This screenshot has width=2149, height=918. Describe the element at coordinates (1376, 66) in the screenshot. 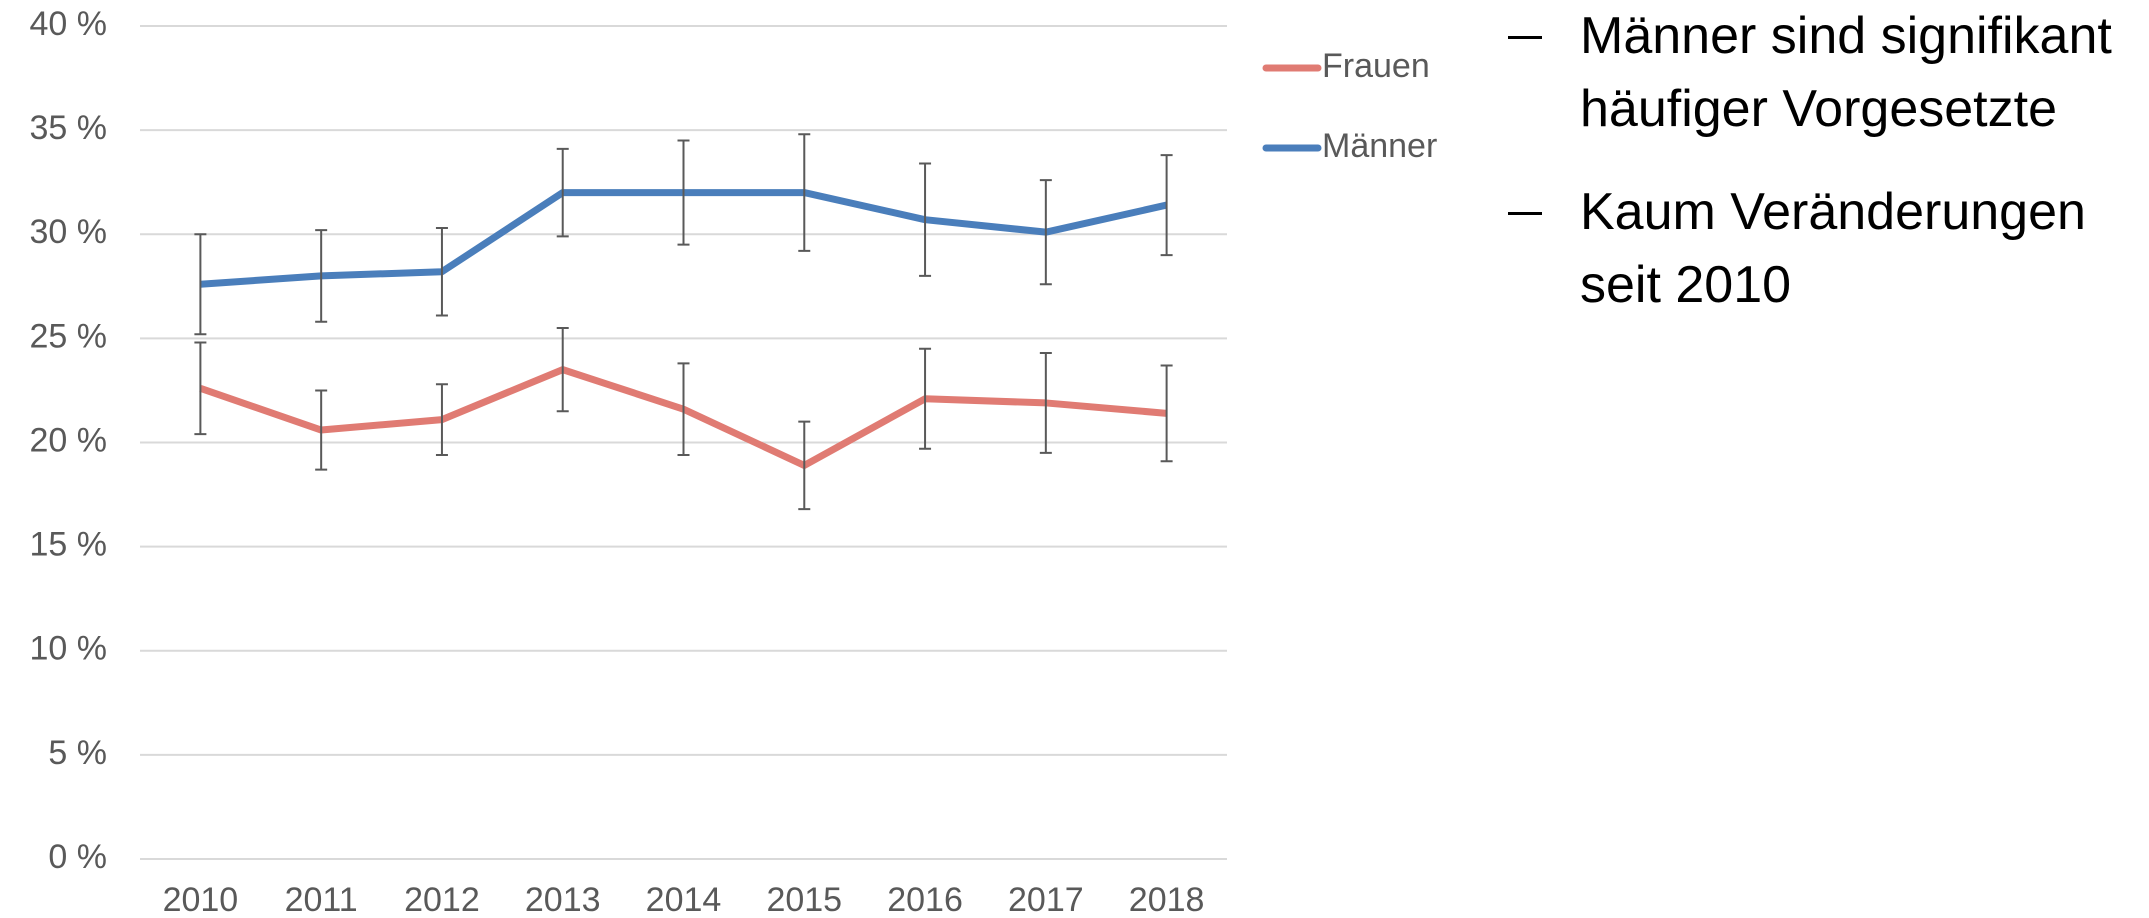

I see `legend-label: Frauen` at that location.